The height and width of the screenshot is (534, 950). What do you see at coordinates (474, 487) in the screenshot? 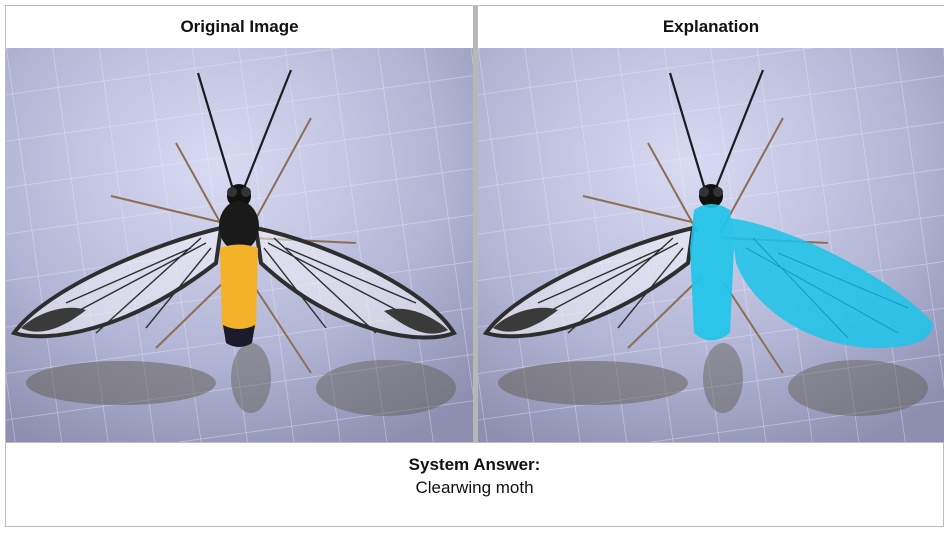
I see `system-answer-value: Clearwing moth` at bounding box center [474, 487].